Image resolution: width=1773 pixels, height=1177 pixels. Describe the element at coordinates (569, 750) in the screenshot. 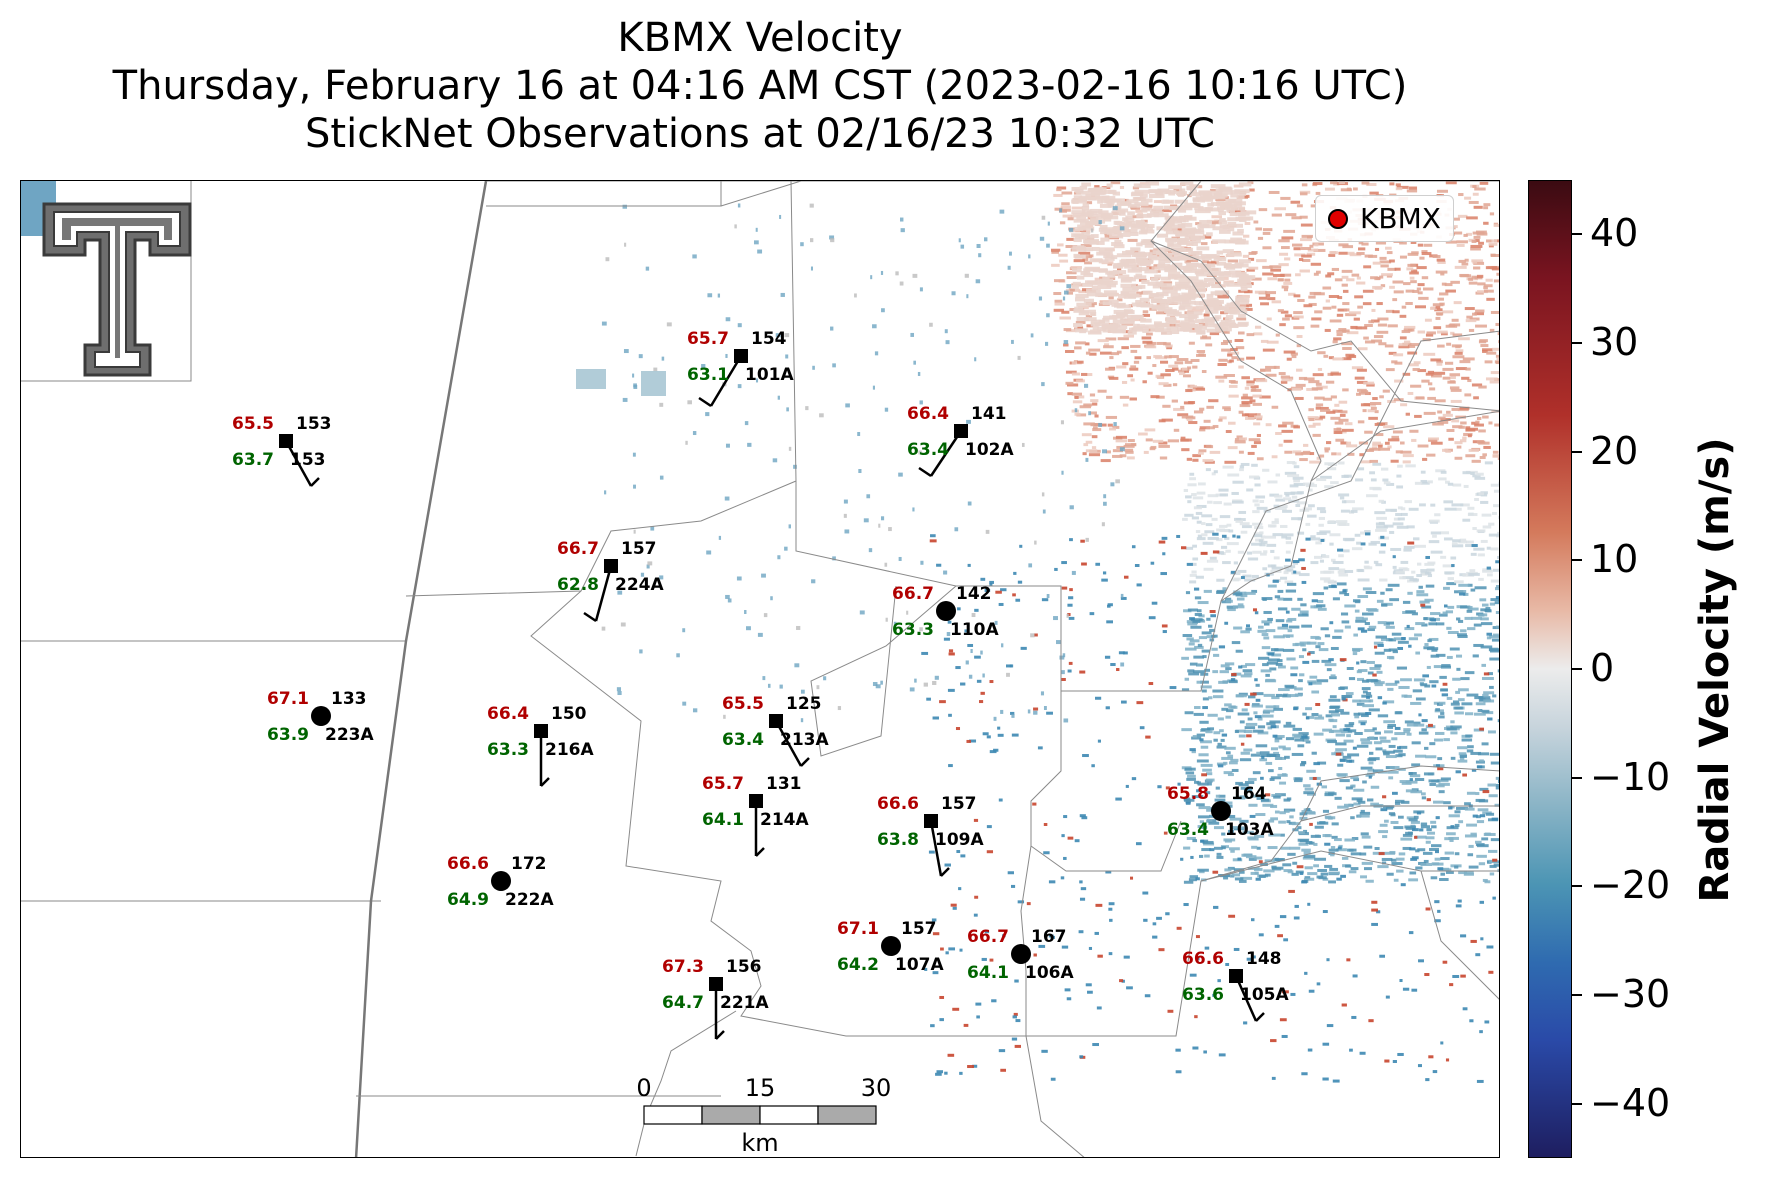

I see `station-id: 216A` at that location.